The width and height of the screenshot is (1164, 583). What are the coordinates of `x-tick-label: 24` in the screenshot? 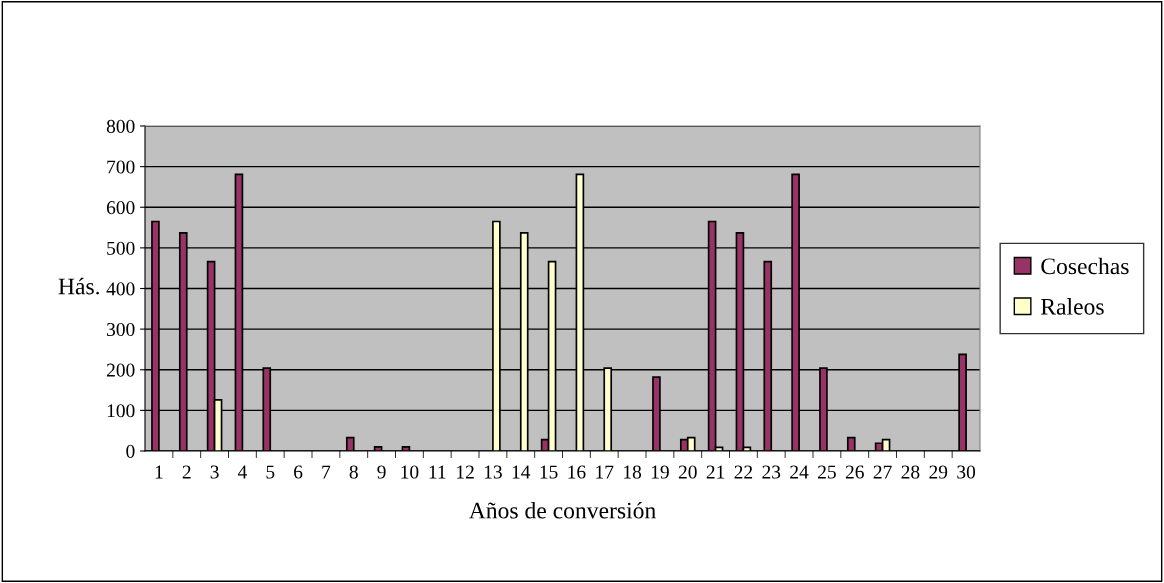 It's located at (799, 472).